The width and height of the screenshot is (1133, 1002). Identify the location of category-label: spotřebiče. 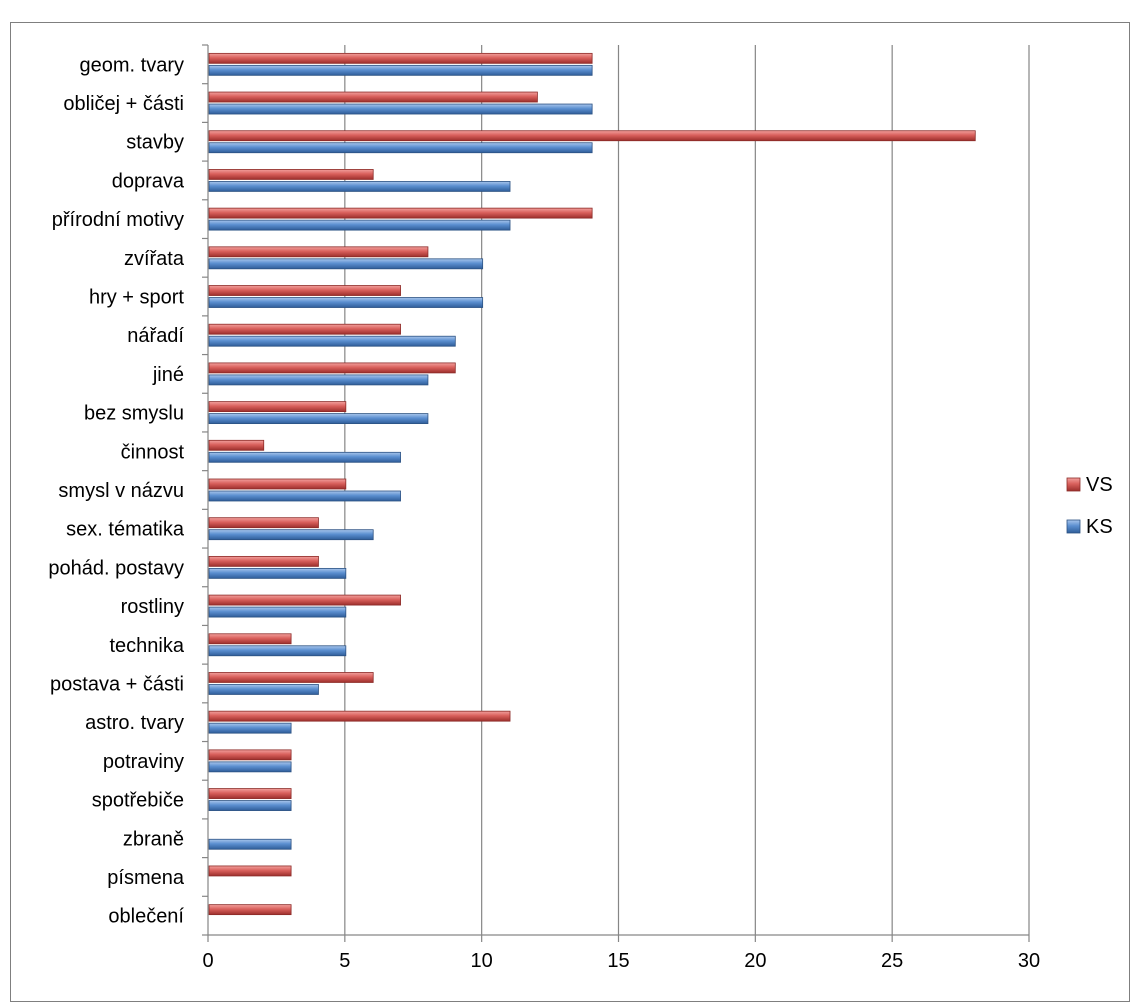
(138, 801).